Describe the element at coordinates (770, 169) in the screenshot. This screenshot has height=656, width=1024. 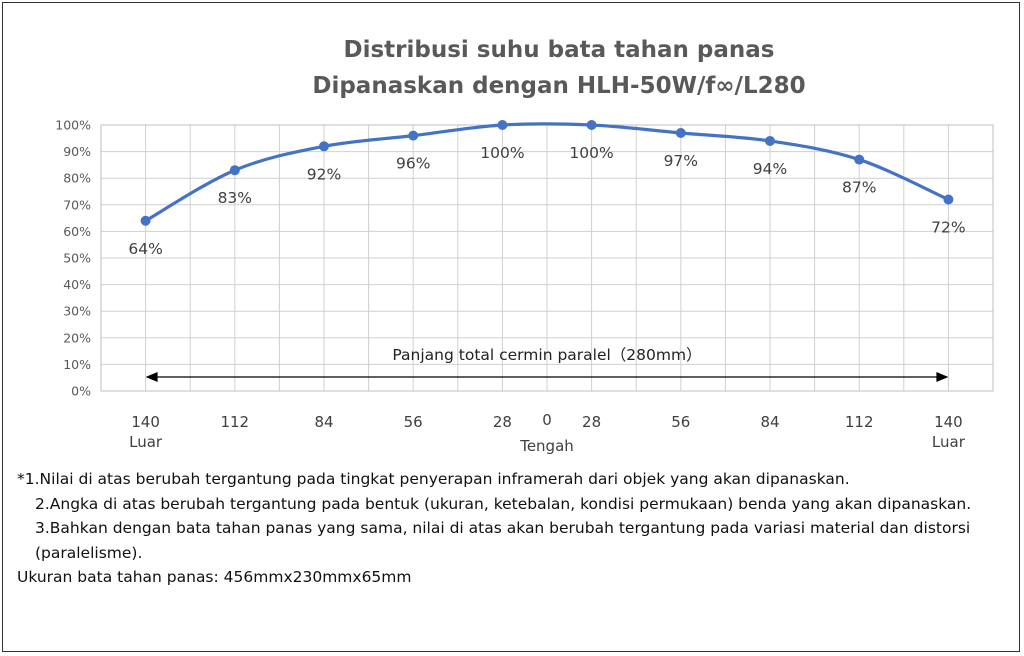
I see `data-label: 94%` at that location.